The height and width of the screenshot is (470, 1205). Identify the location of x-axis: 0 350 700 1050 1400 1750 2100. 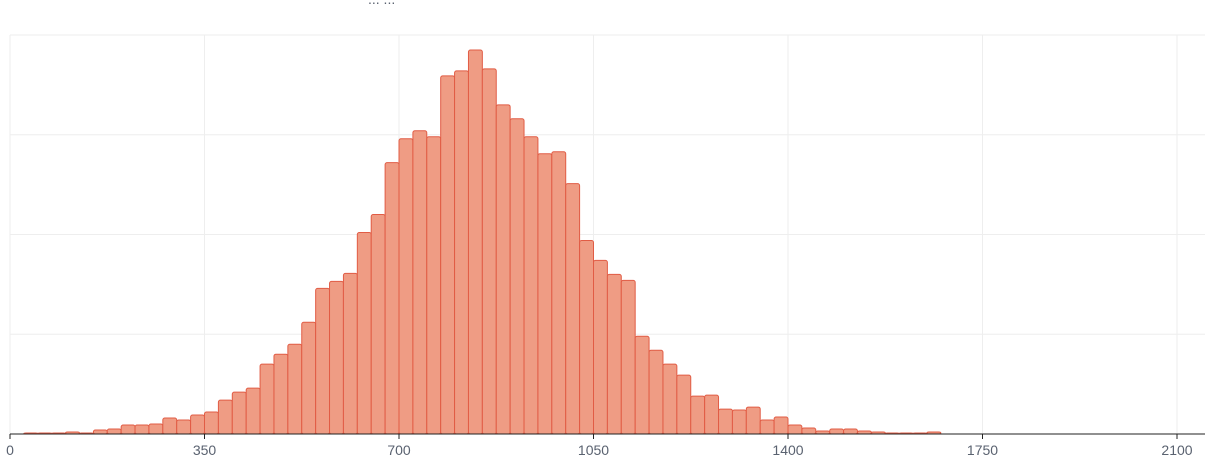
(605, 445).